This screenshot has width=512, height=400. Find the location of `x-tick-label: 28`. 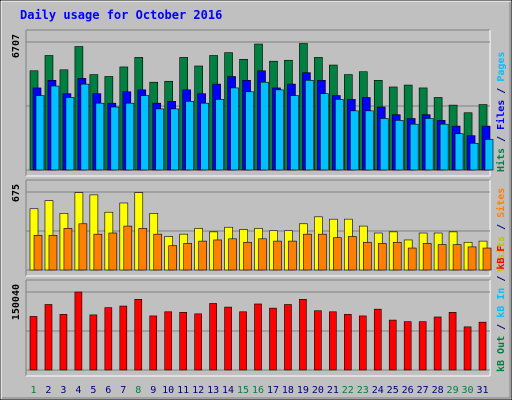

x-tick-label: 28 is located at coordinates (438, 390).